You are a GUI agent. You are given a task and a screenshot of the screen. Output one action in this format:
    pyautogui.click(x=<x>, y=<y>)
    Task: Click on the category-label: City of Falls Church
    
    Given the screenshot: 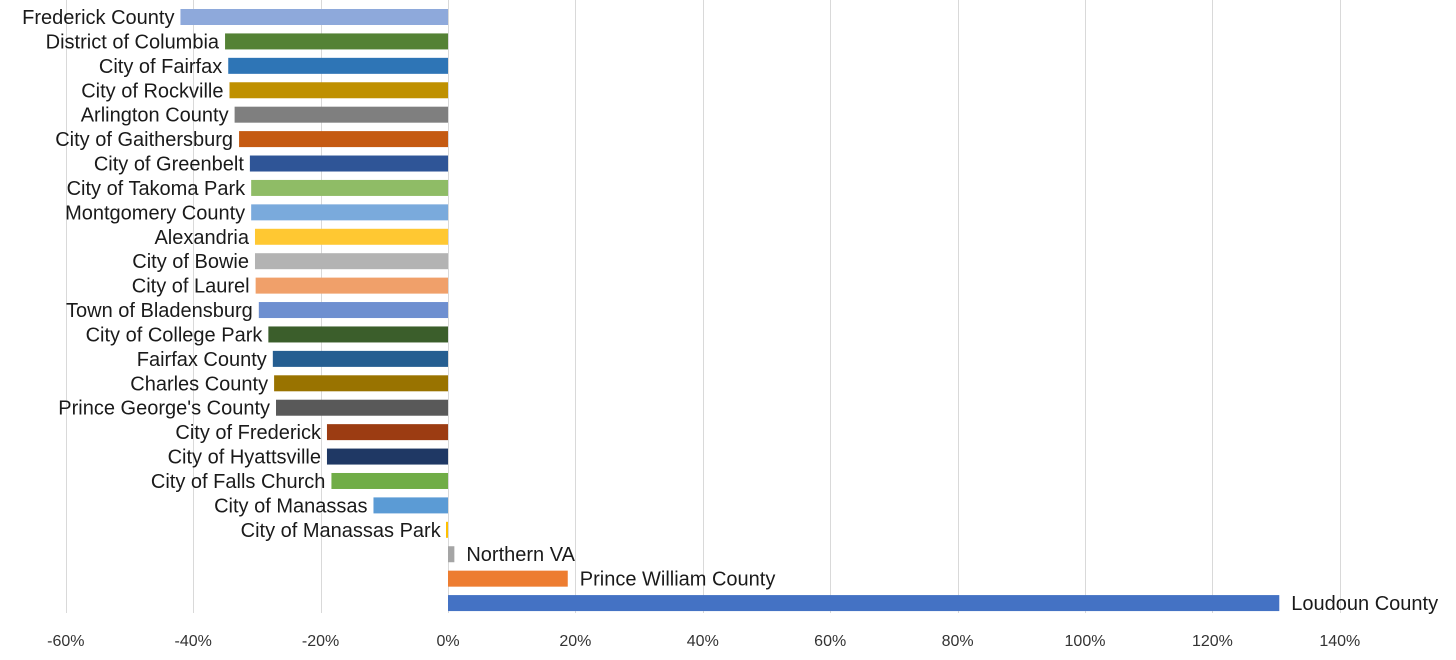 What is the action you would take?
    pyautogui.click(x=238, y=482)
    